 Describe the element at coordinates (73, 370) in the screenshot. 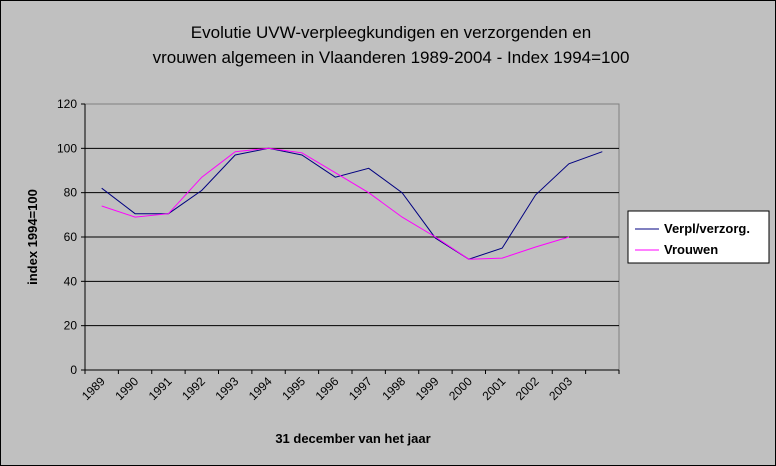

I see `y-tick-label: 0` at that location.